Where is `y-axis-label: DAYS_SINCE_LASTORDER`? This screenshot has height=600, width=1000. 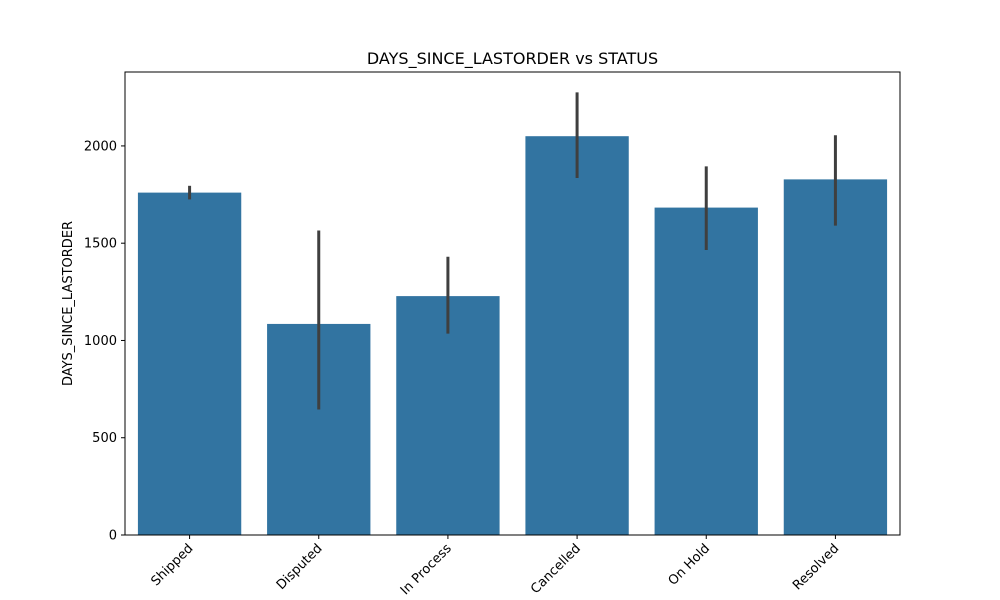 y-axis-label: DAYS_SINCE_LASTORDER is located at coordinates (68, 303).